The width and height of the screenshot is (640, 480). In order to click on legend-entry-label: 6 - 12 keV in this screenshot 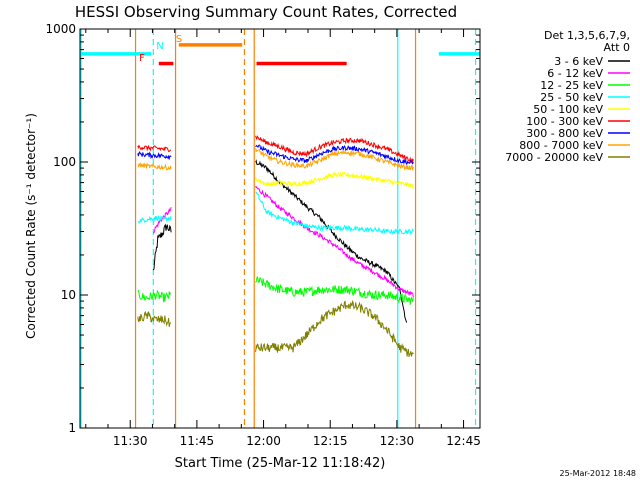, I will do `click(575, 73)`.